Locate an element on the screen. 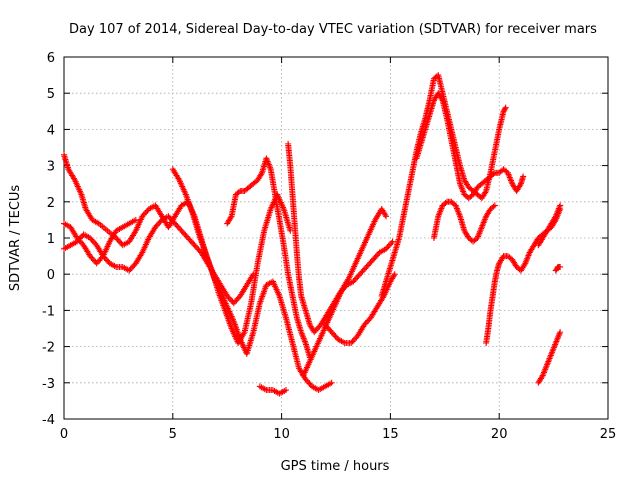 This screenshot has height=480, width=640. y-tick-label: 6 is located at coordinates (51, 58).